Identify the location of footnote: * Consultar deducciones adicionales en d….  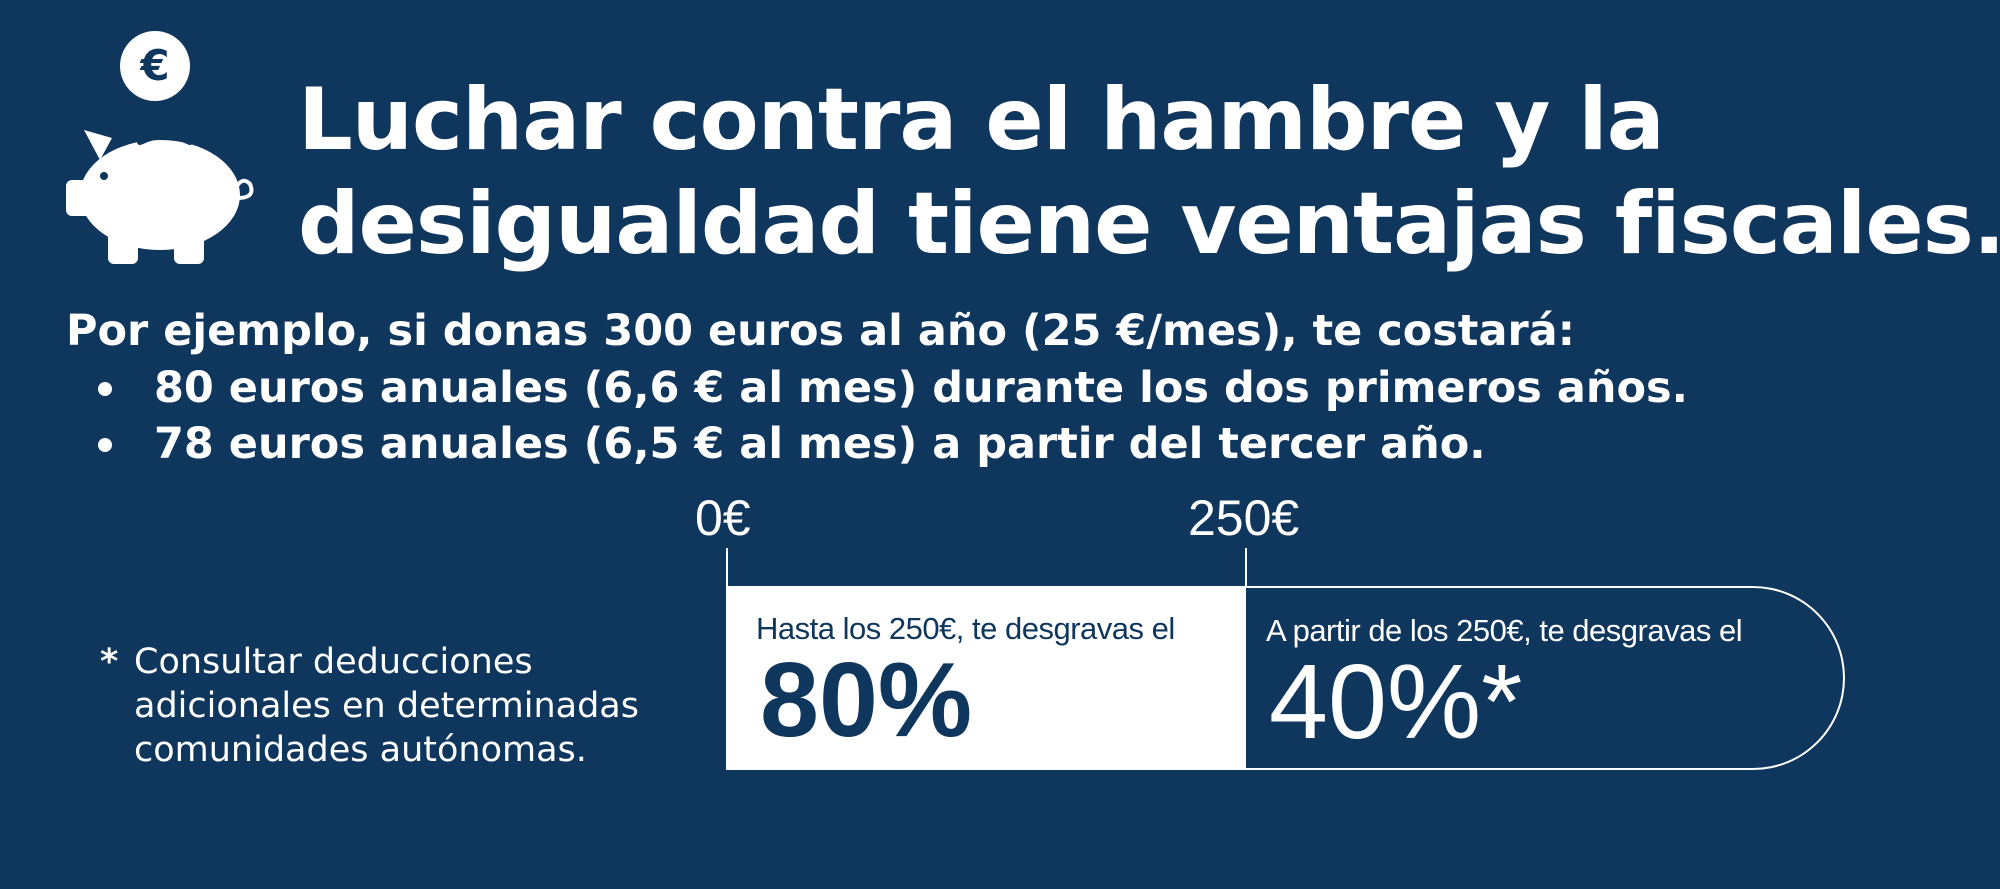
(380, 706).